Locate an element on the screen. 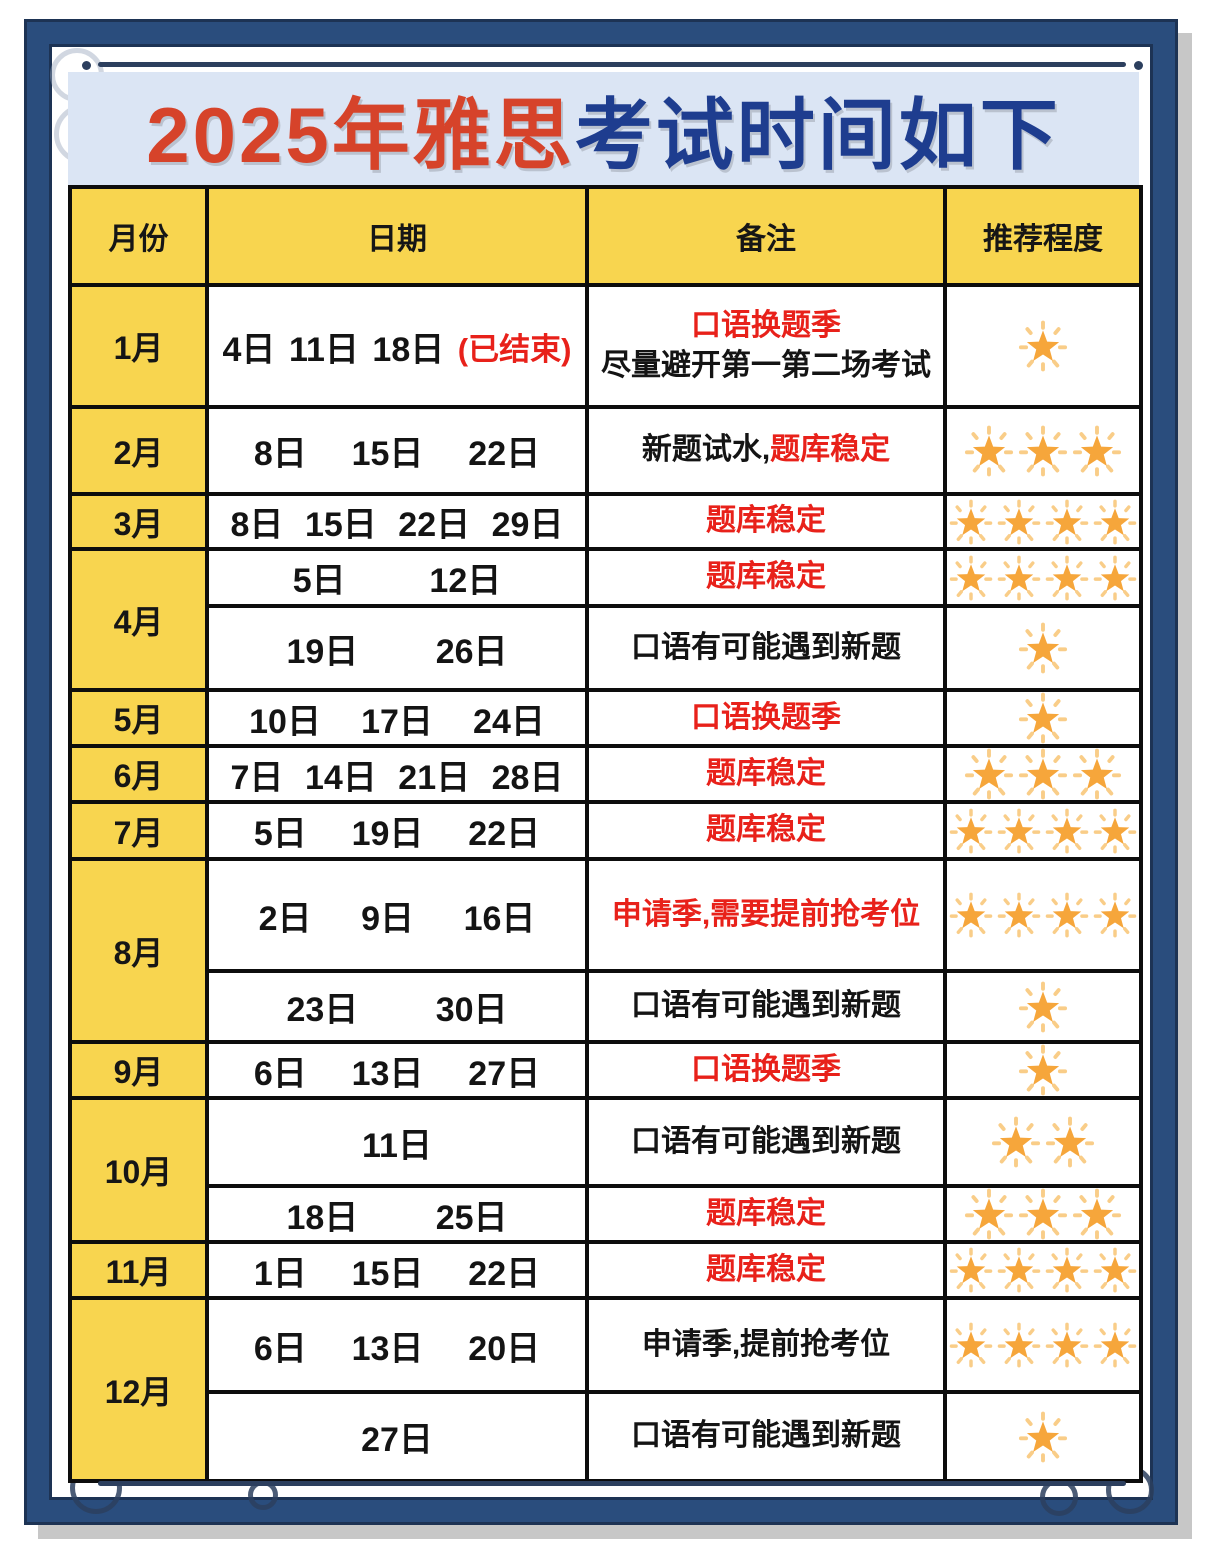  exam-date: 9日 is located at coordinates (387, 918).